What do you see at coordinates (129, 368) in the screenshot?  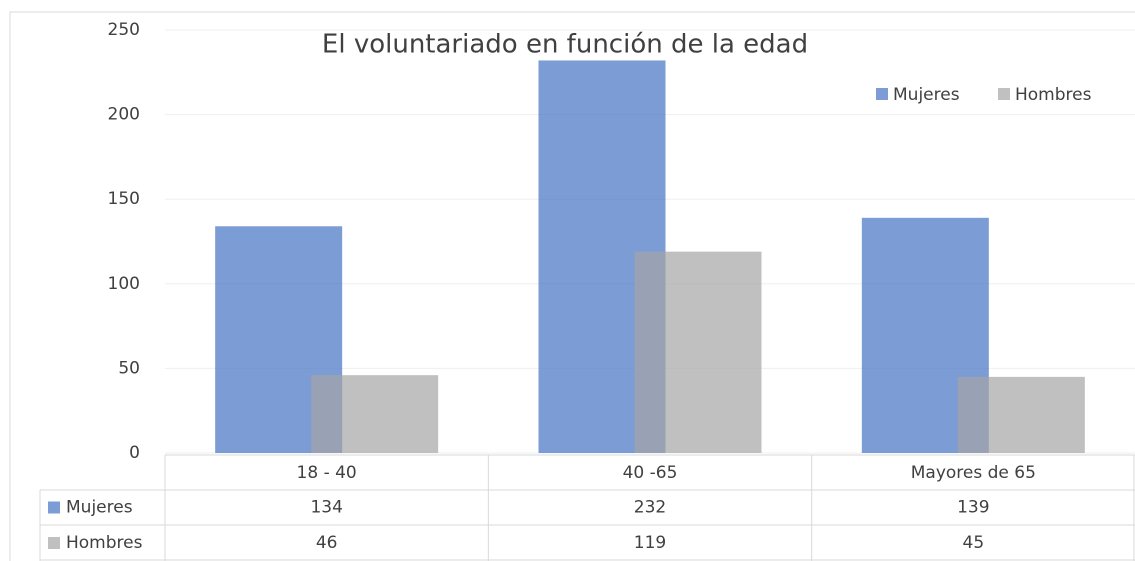 I see `y-tick-label: 50` at bounding box center [129, 368].